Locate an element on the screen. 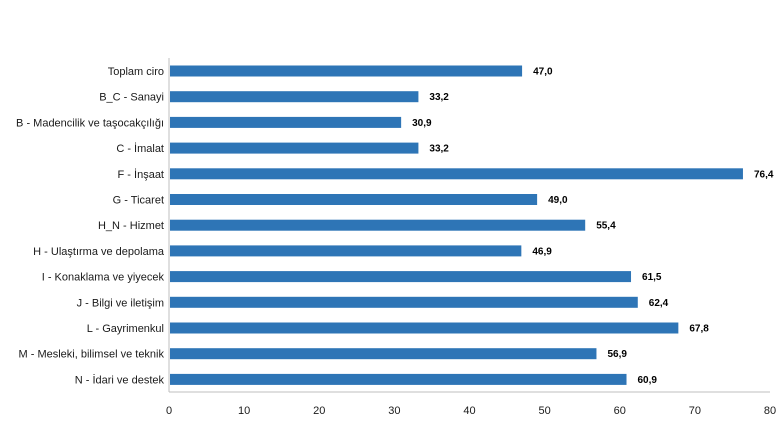 This screenshot has height=440, width=780. x-tick-label: 60 is located at coordinates (620, 411).